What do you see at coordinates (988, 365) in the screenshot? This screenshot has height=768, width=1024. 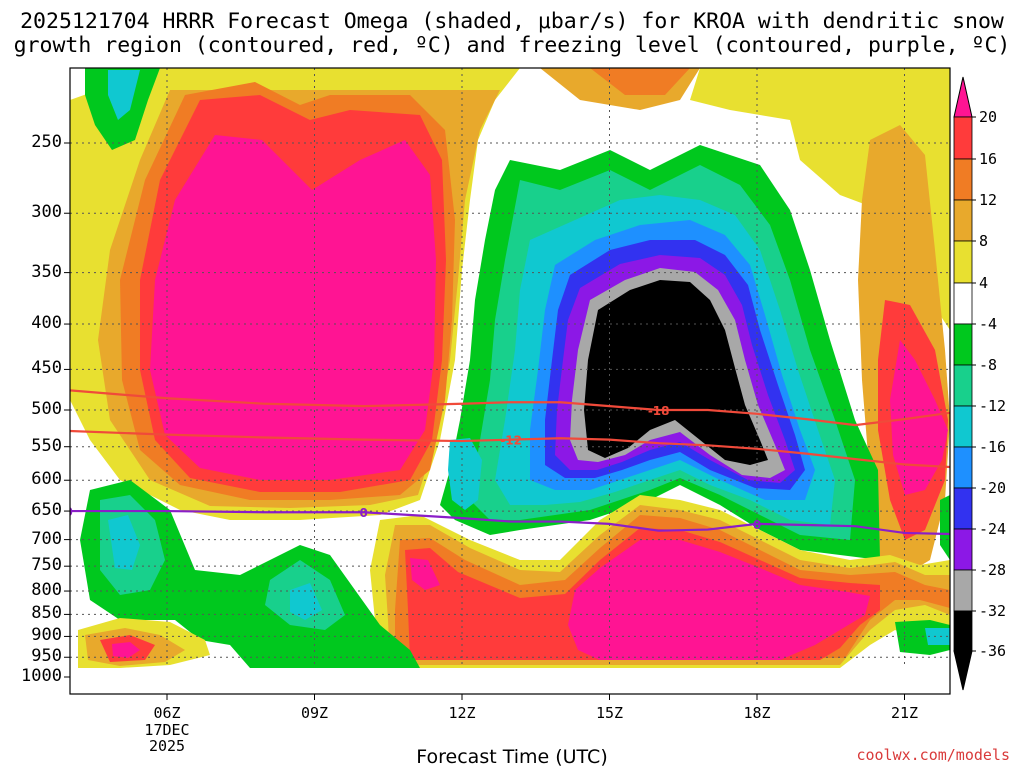 I see `colorbar-label: -8` at bounding box center [988, 365].